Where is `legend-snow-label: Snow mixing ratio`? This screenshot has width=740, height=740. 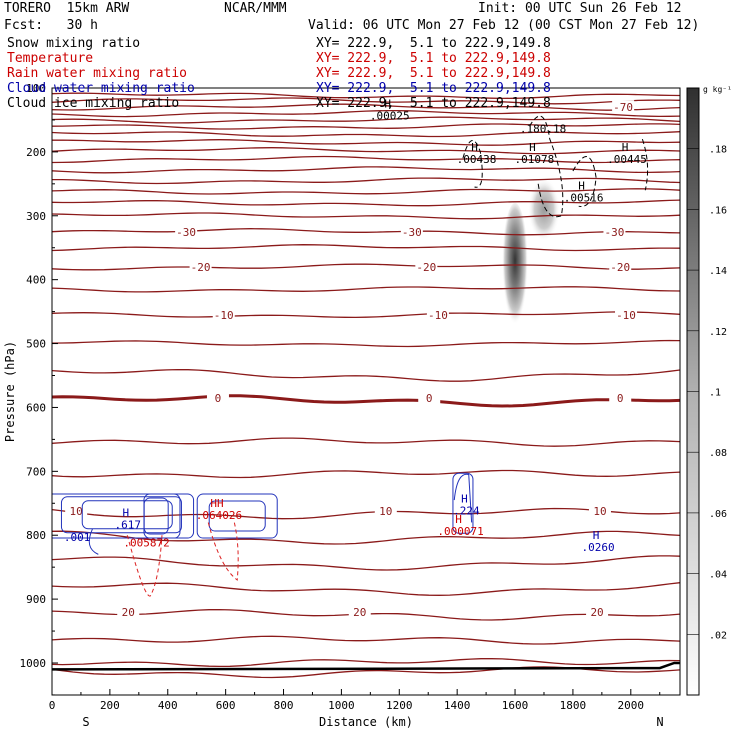
legend-snow-label: Snow mixing ratio is located at coordinates (74, 43).